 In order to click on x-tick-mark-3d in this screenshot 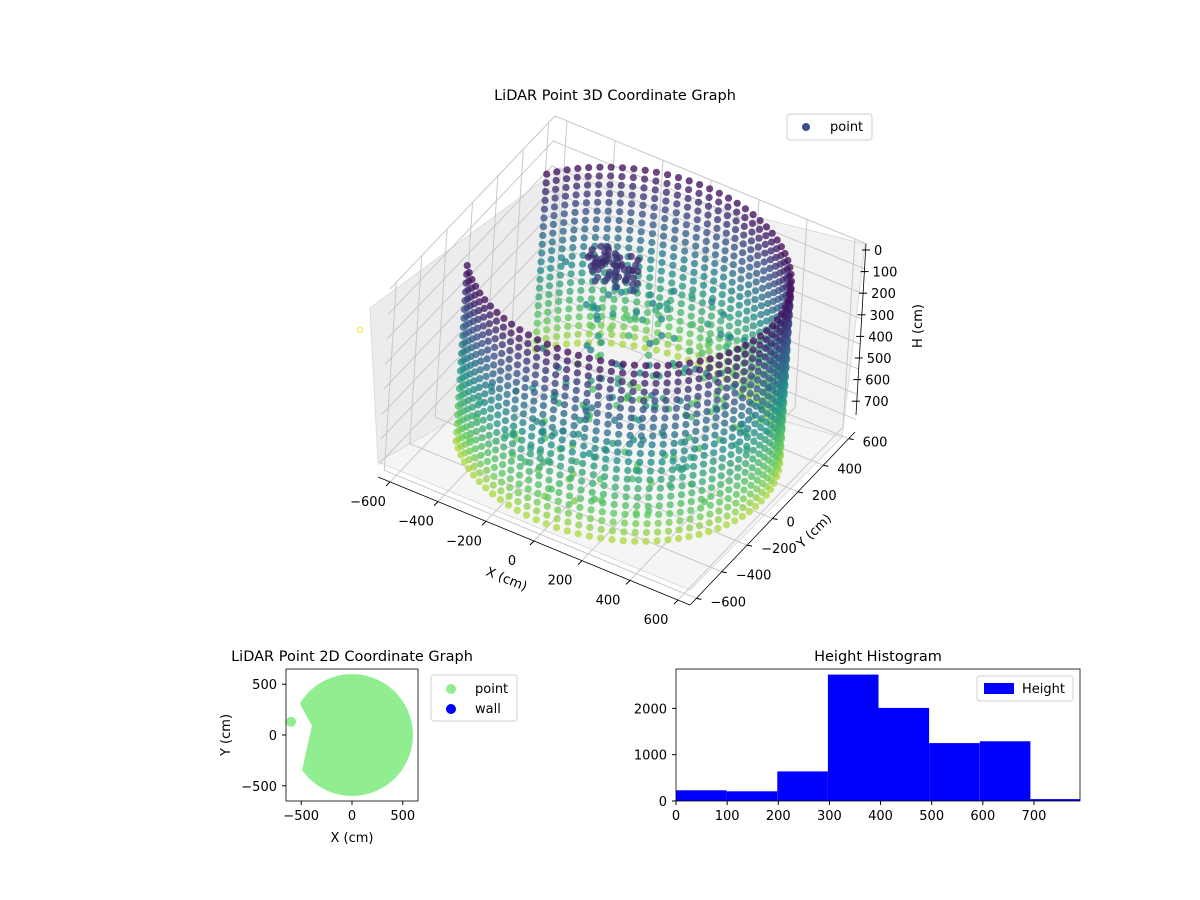, I will do `click(580, 563)`.